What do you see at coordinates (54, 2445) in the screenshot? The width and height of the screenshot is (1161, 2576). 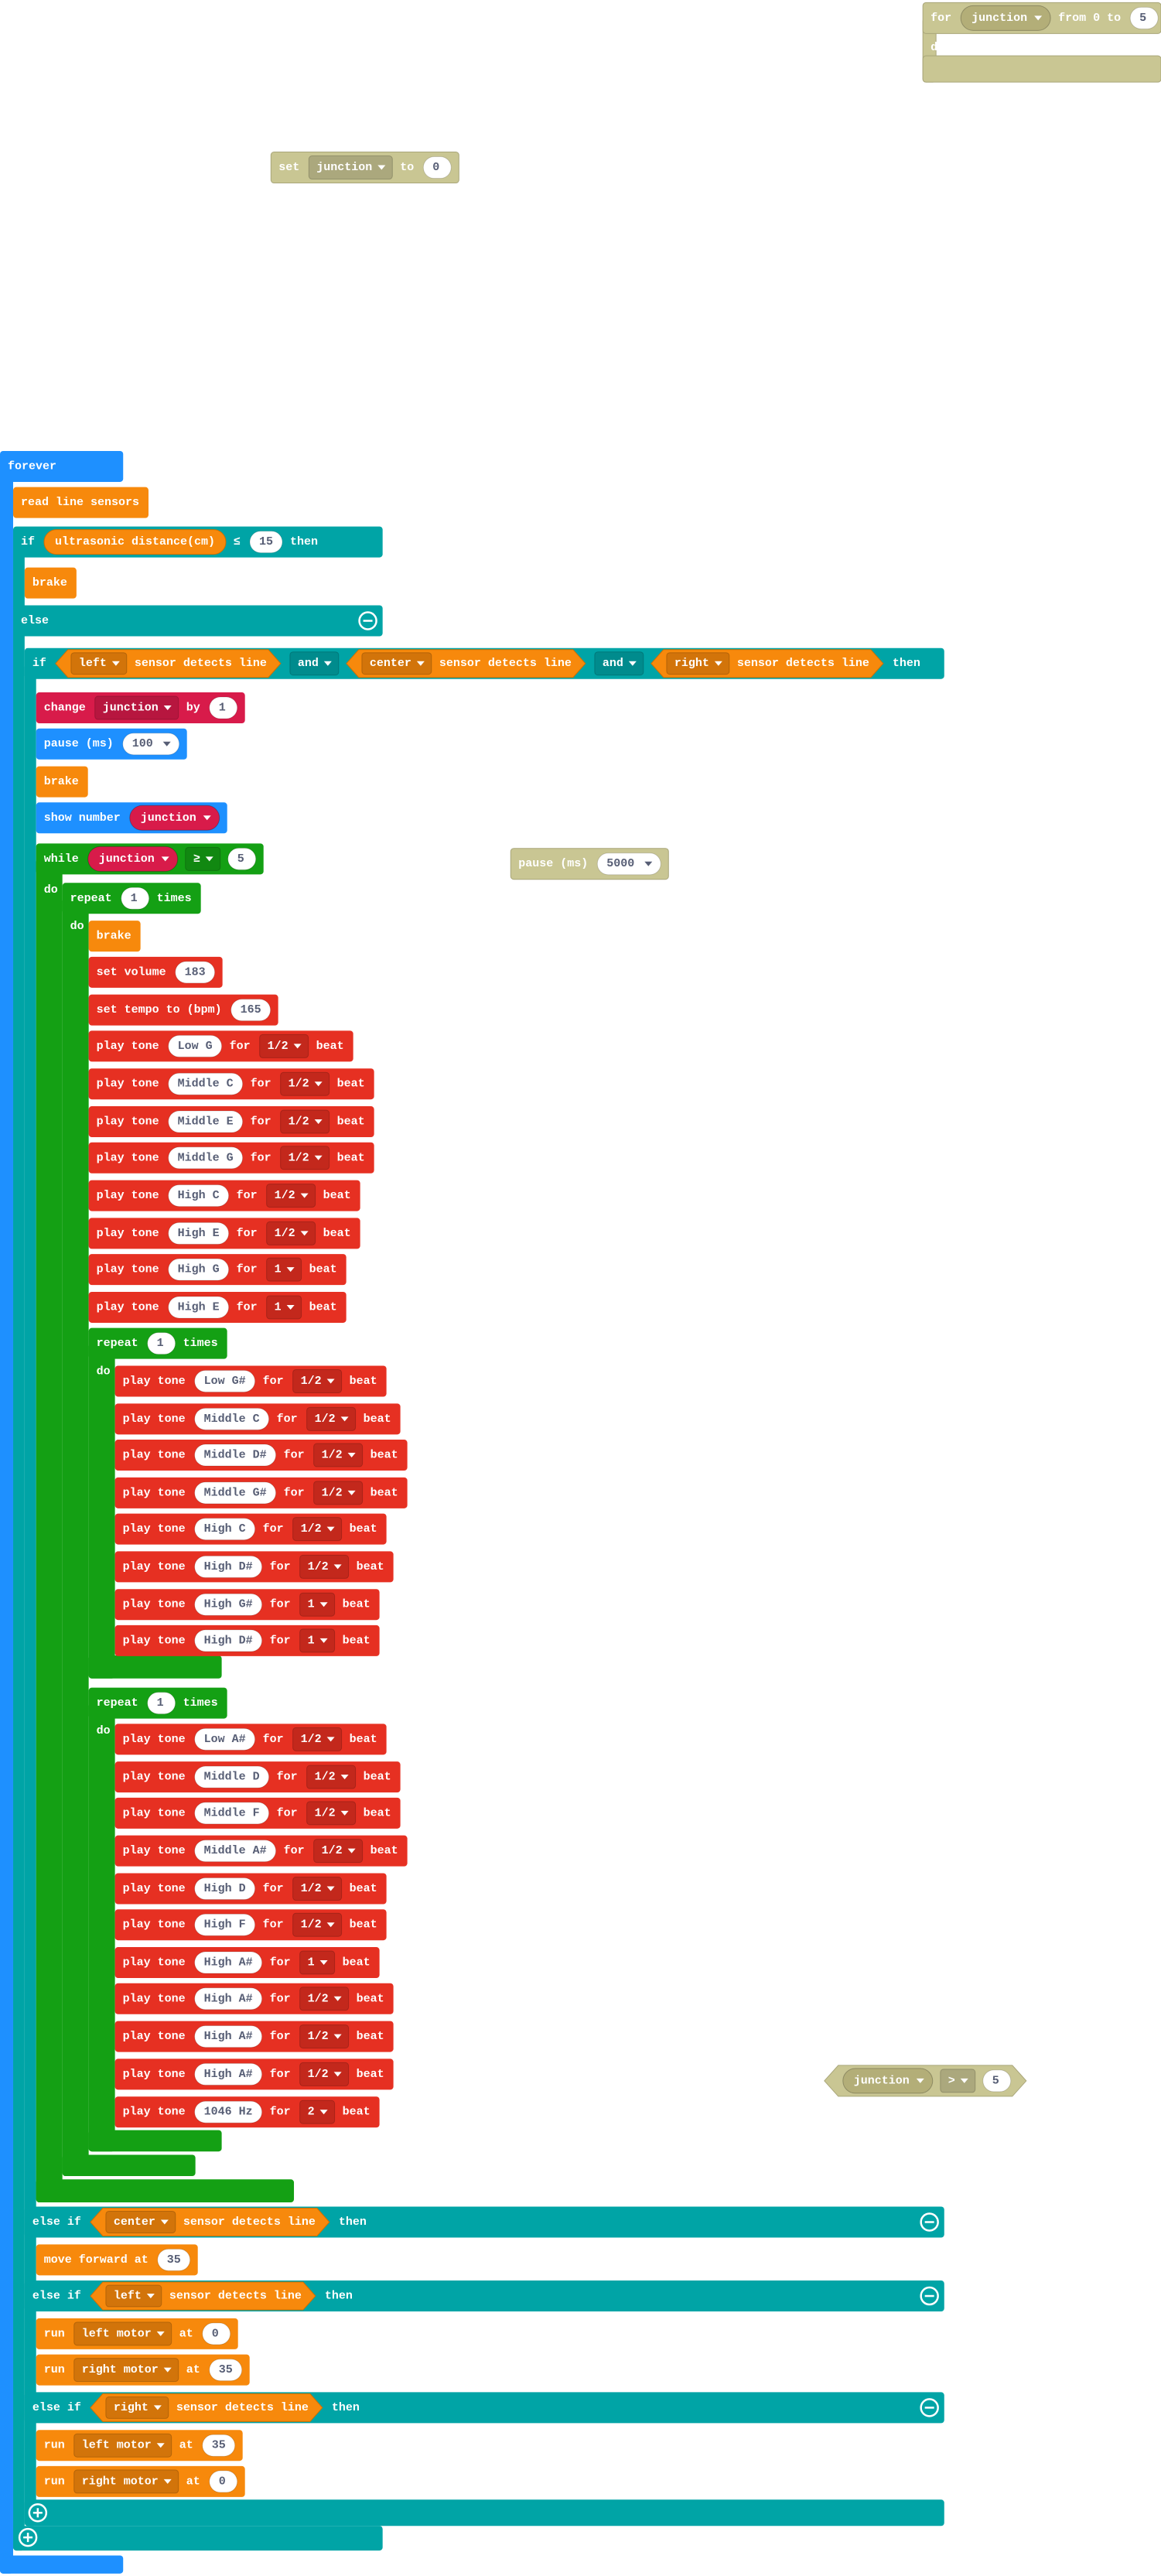 I see `block-label: run` at bounding box center [54, 2445].